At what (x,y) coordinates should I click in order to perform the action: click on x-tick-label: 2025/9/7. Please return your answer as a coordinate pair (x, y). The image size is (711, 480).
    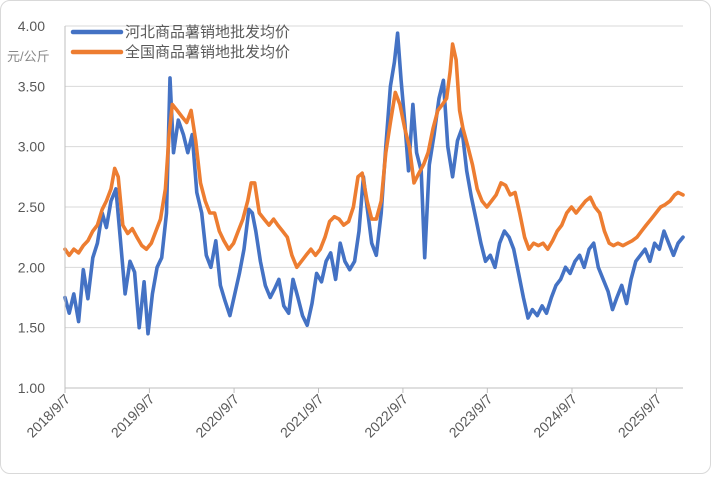
    Looking at the image, I should click on (640, 416).